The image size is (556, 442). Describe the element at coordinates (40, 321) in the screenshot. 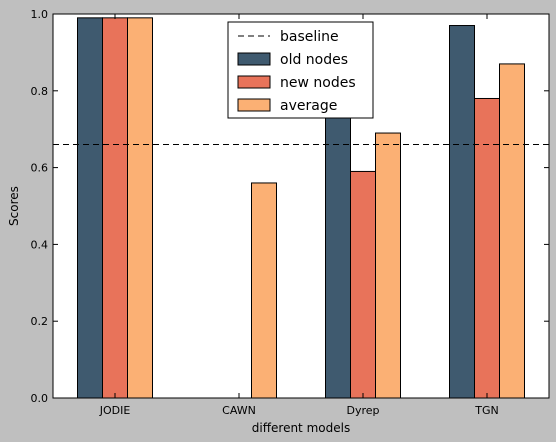

I see `y-tick-label: 0.2` at that location.